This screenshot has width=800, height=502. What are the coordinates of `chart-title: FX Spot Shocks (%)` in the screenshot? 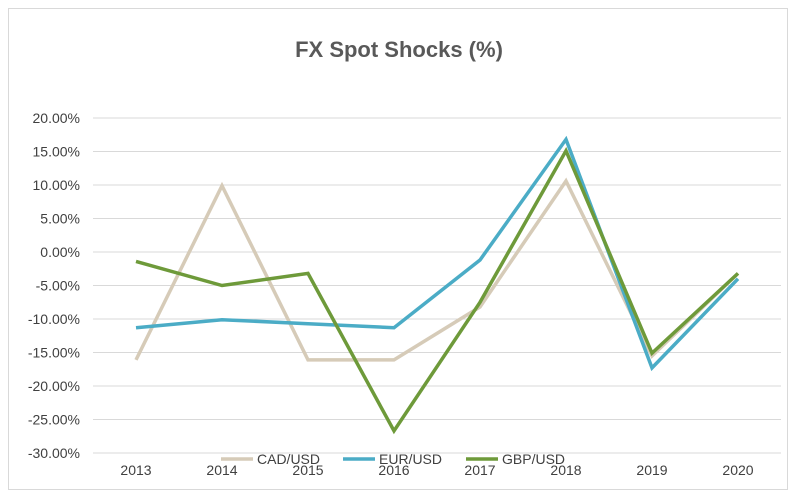 It's located at (399, 49).